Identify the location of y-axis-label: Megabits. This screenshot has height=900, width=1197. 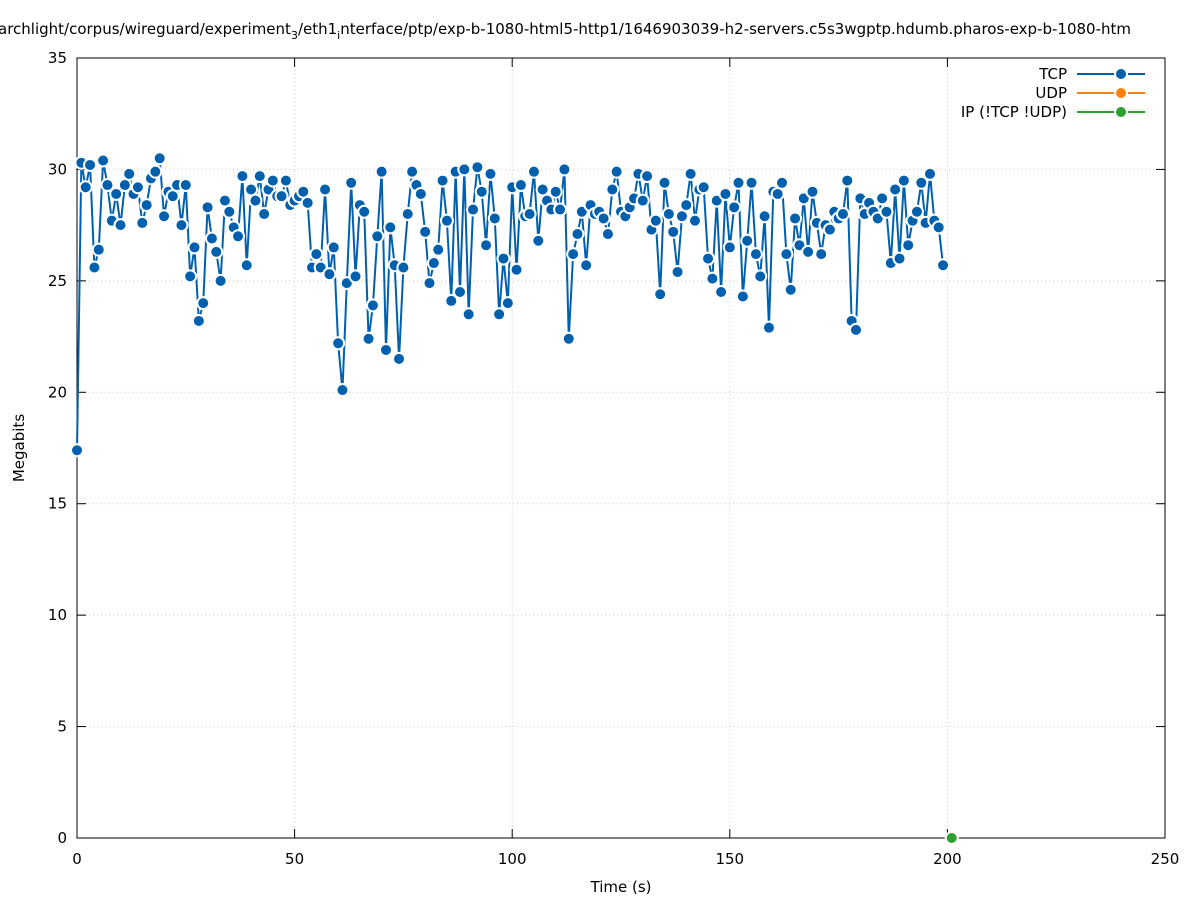
(19, 448).